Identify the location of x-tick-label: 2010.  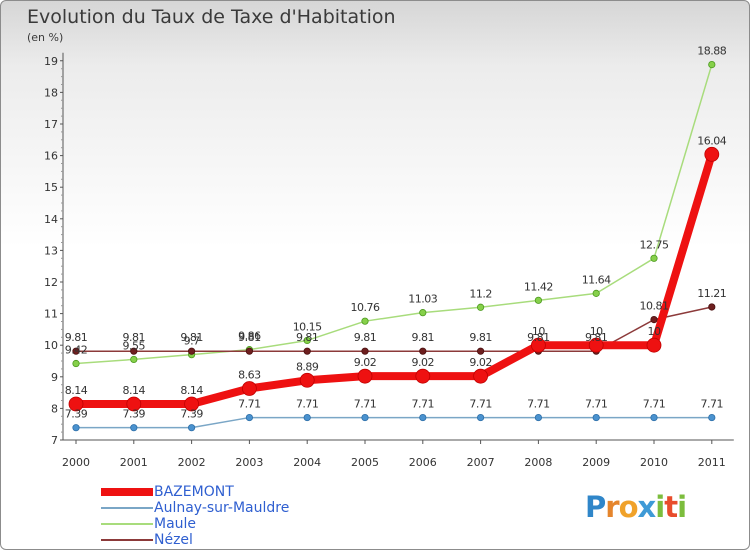
(654, 462).